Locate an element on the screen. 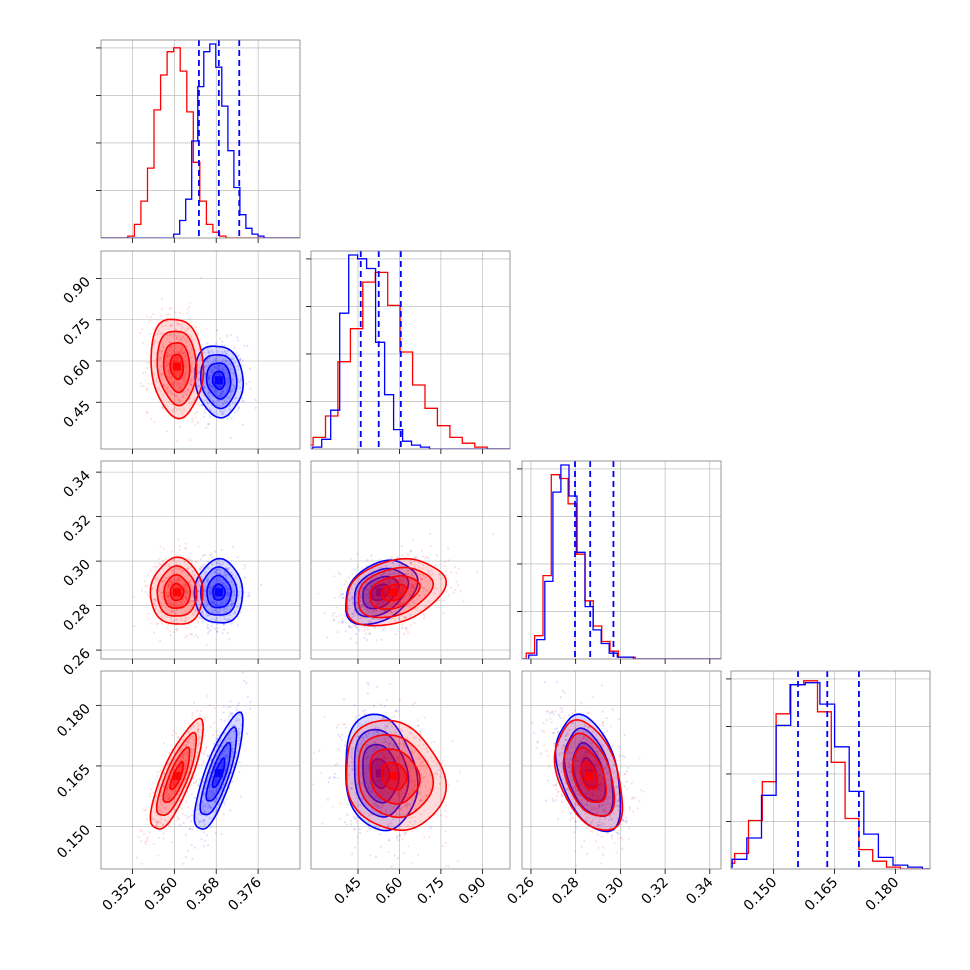  blue-contour is located at coordinates (219, 592).